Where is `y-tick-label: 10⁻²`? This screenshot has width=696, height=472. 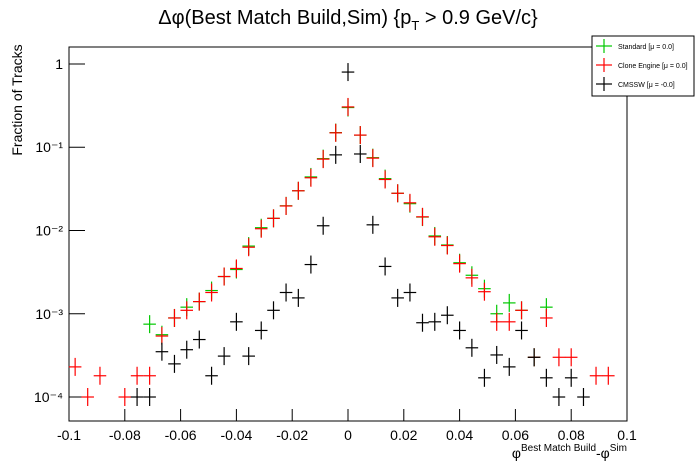
y-tick-label: 10⁻² is located at coordinates (49, 231).